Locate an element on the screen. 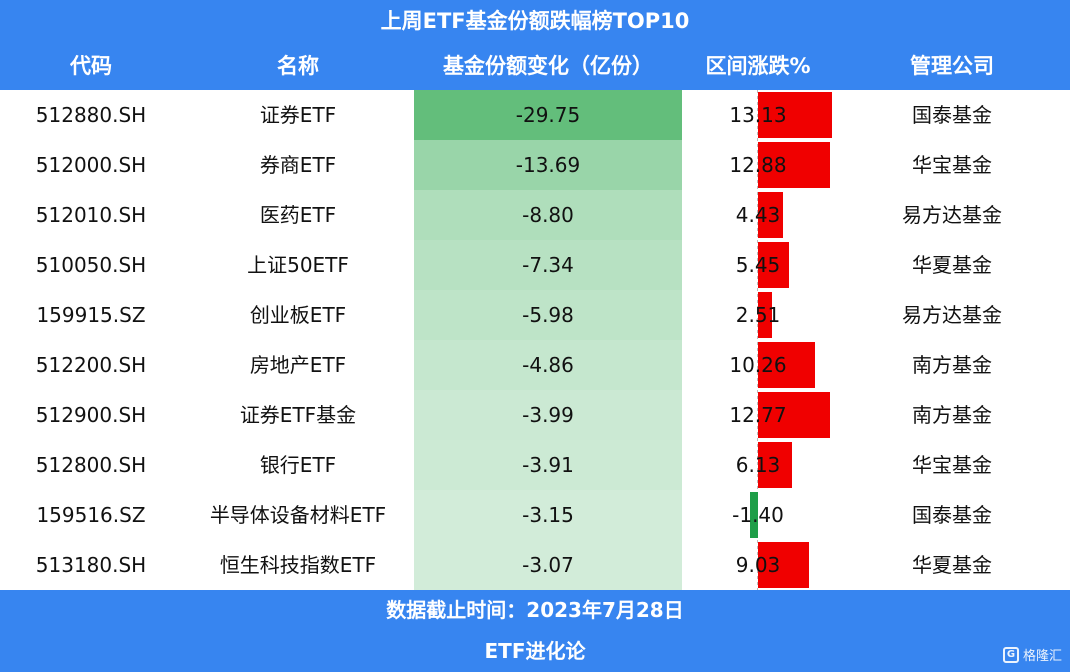  cell-name: 恒生科技指数ETF is located at coordinates (298, 565).